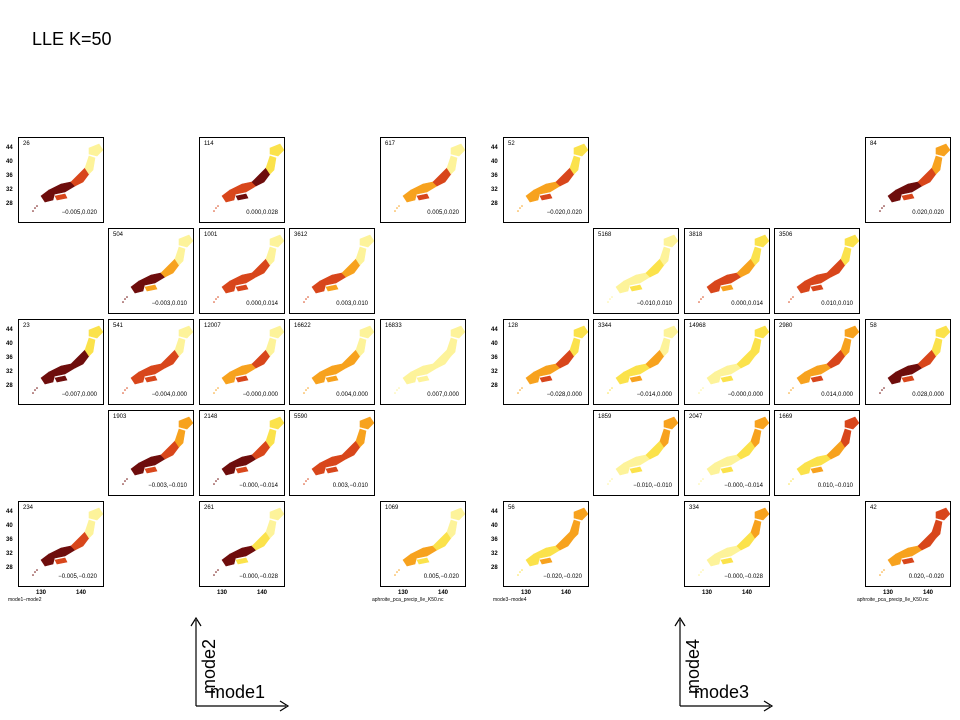 The width and height of the screenshot is (960, 720). Describe the element at coordinates (61, 544) in the screenshot. I see `map-panel: 234 −0.005,−0.020` at that location.